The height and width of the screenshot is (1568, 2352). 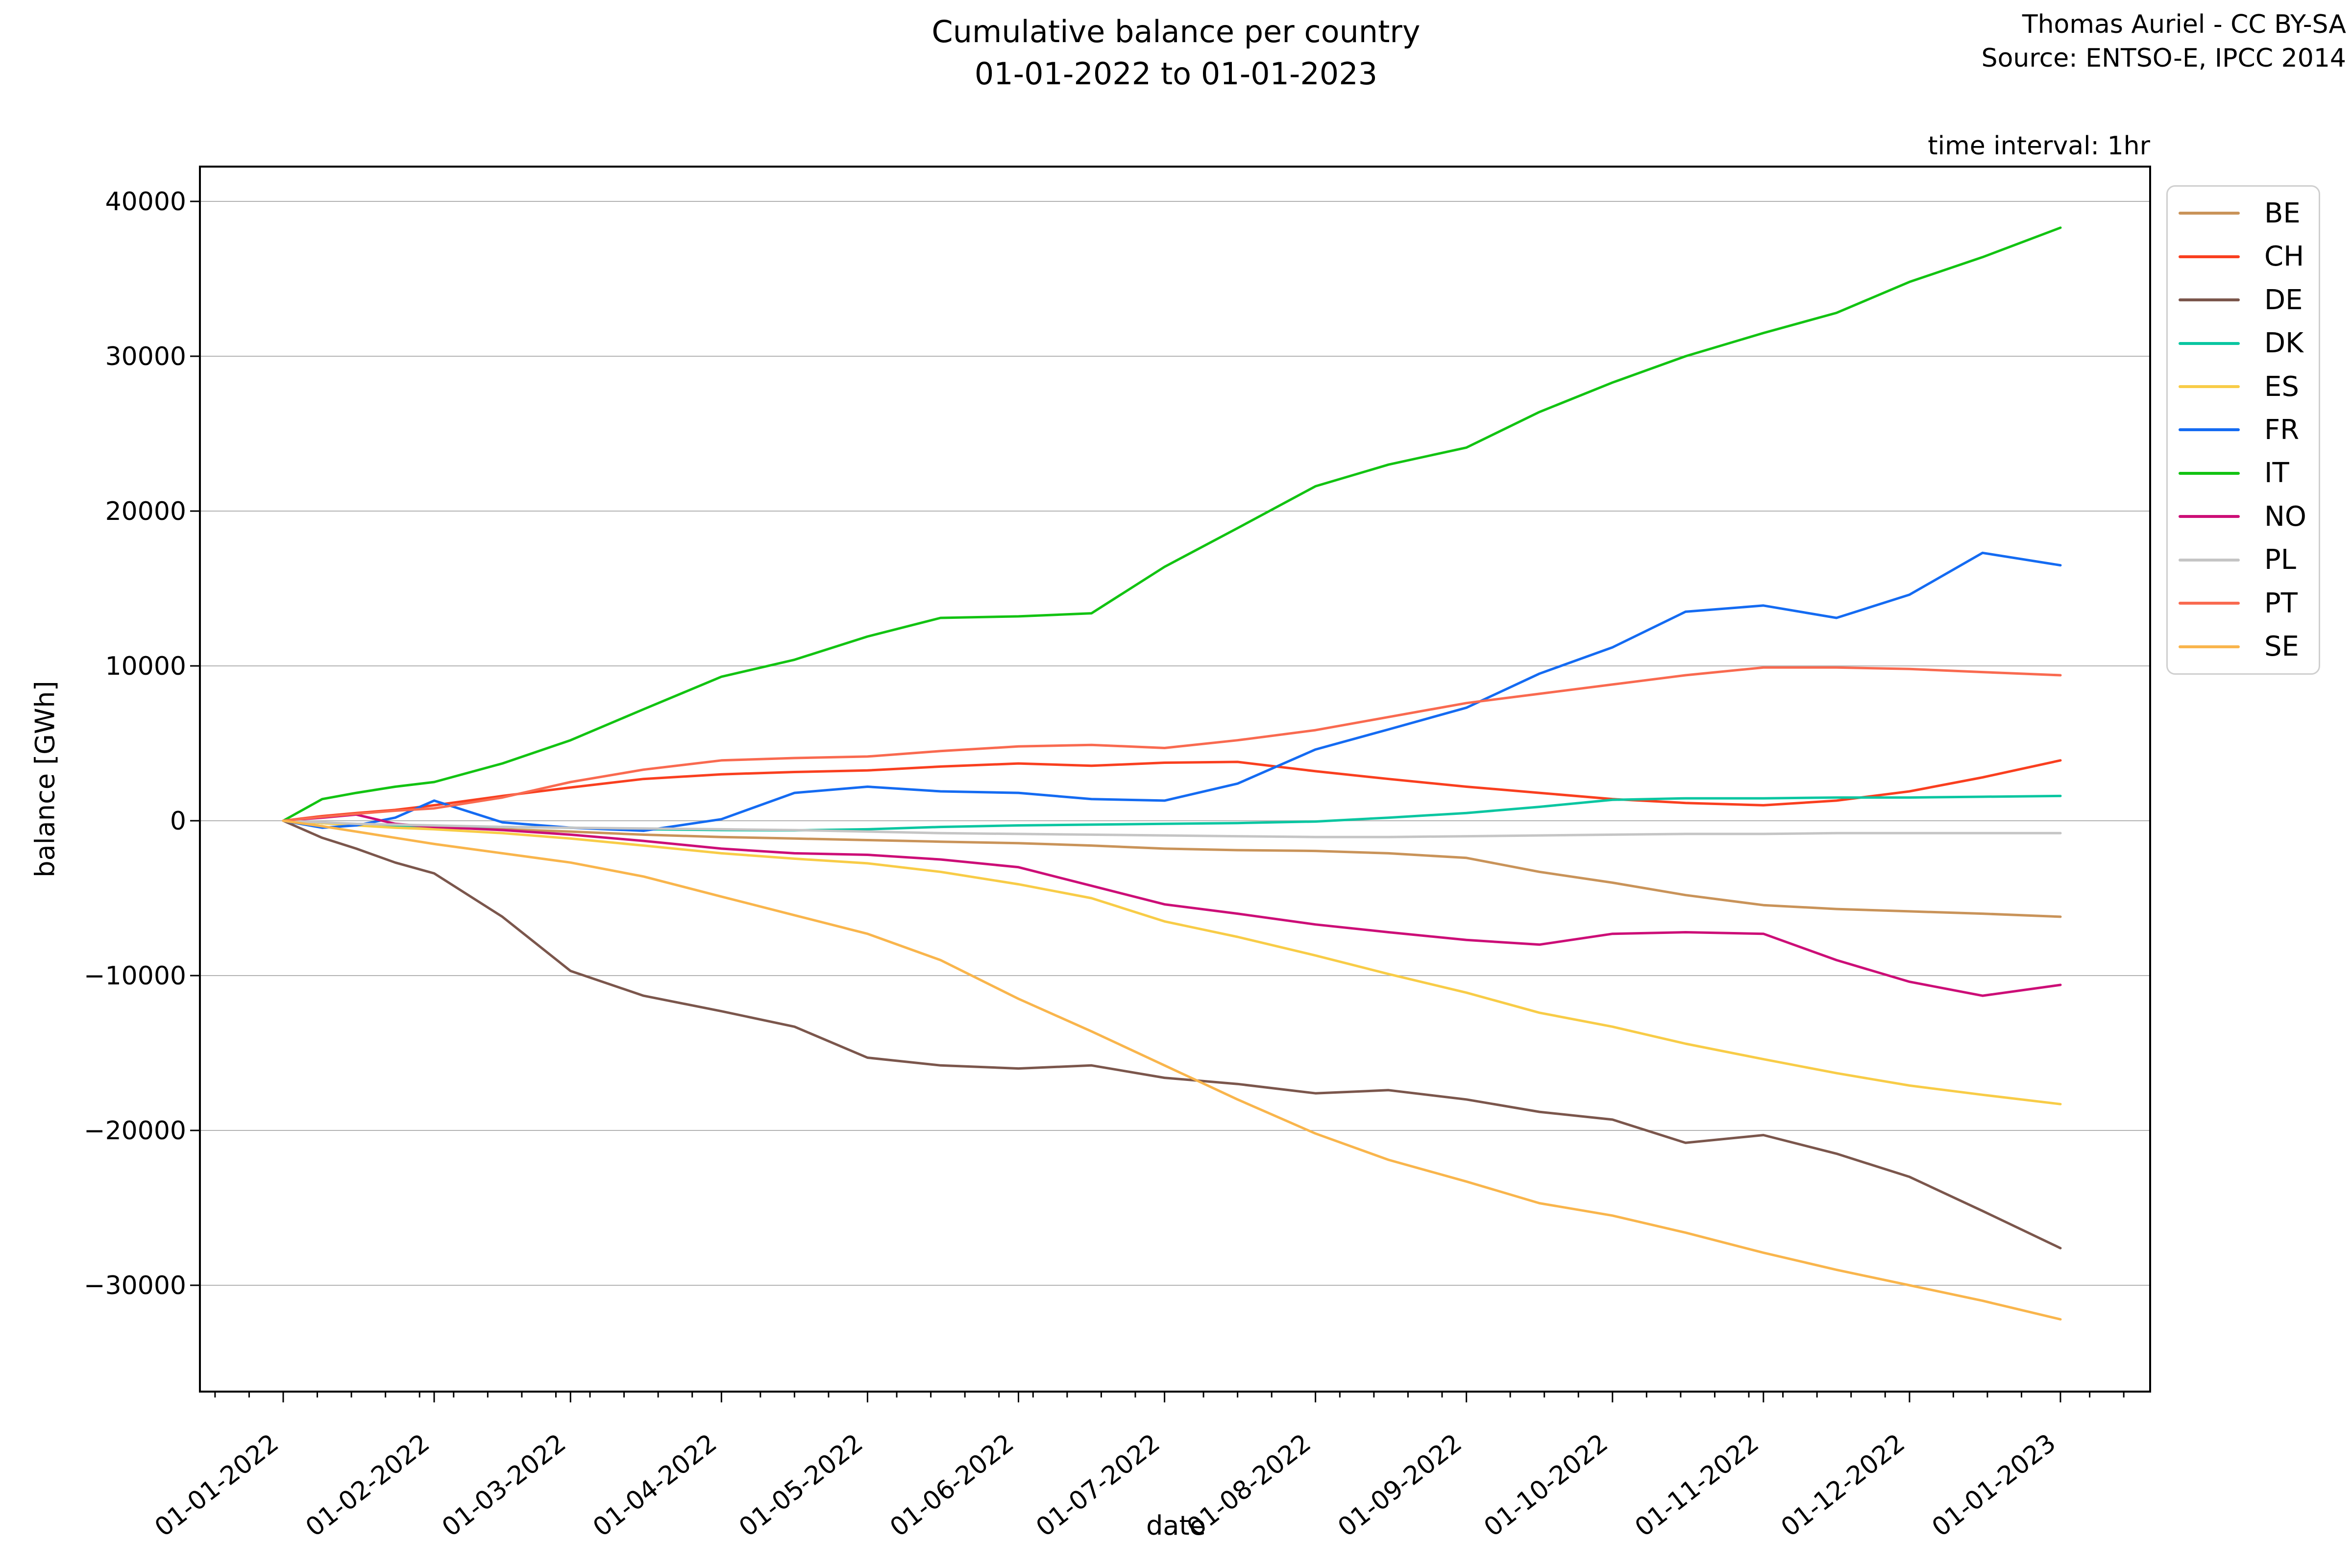 I want to click on legend-label-DK: DK, so click(x=2283, y=343).